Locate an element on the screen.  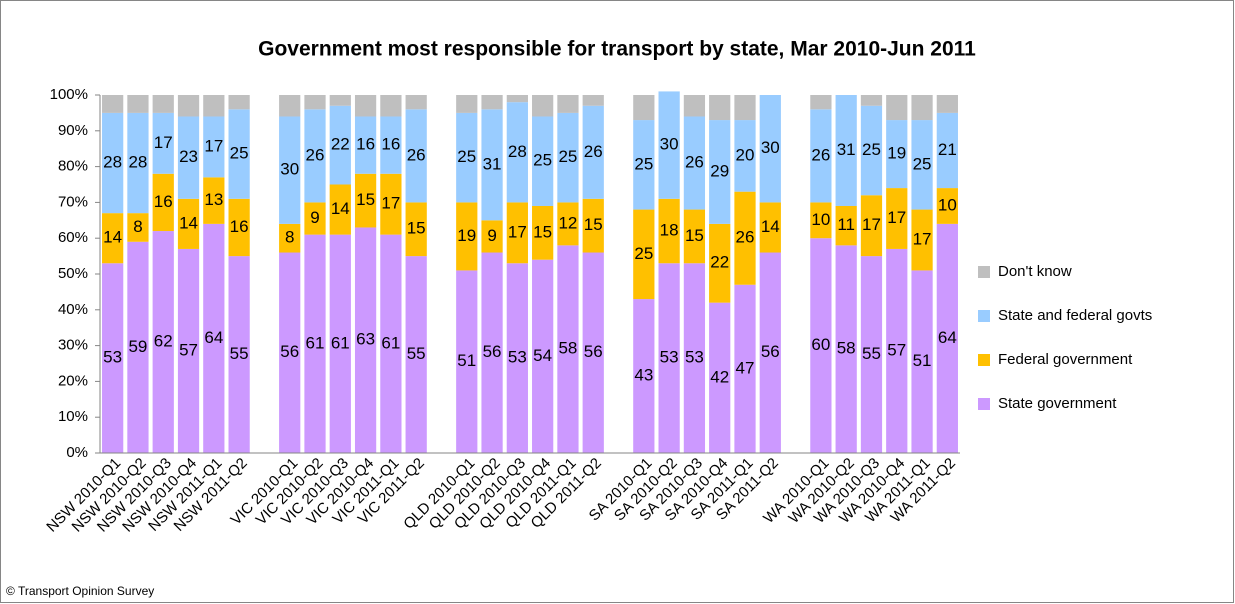
data-label: 47 is located at coordinates (745, 367).